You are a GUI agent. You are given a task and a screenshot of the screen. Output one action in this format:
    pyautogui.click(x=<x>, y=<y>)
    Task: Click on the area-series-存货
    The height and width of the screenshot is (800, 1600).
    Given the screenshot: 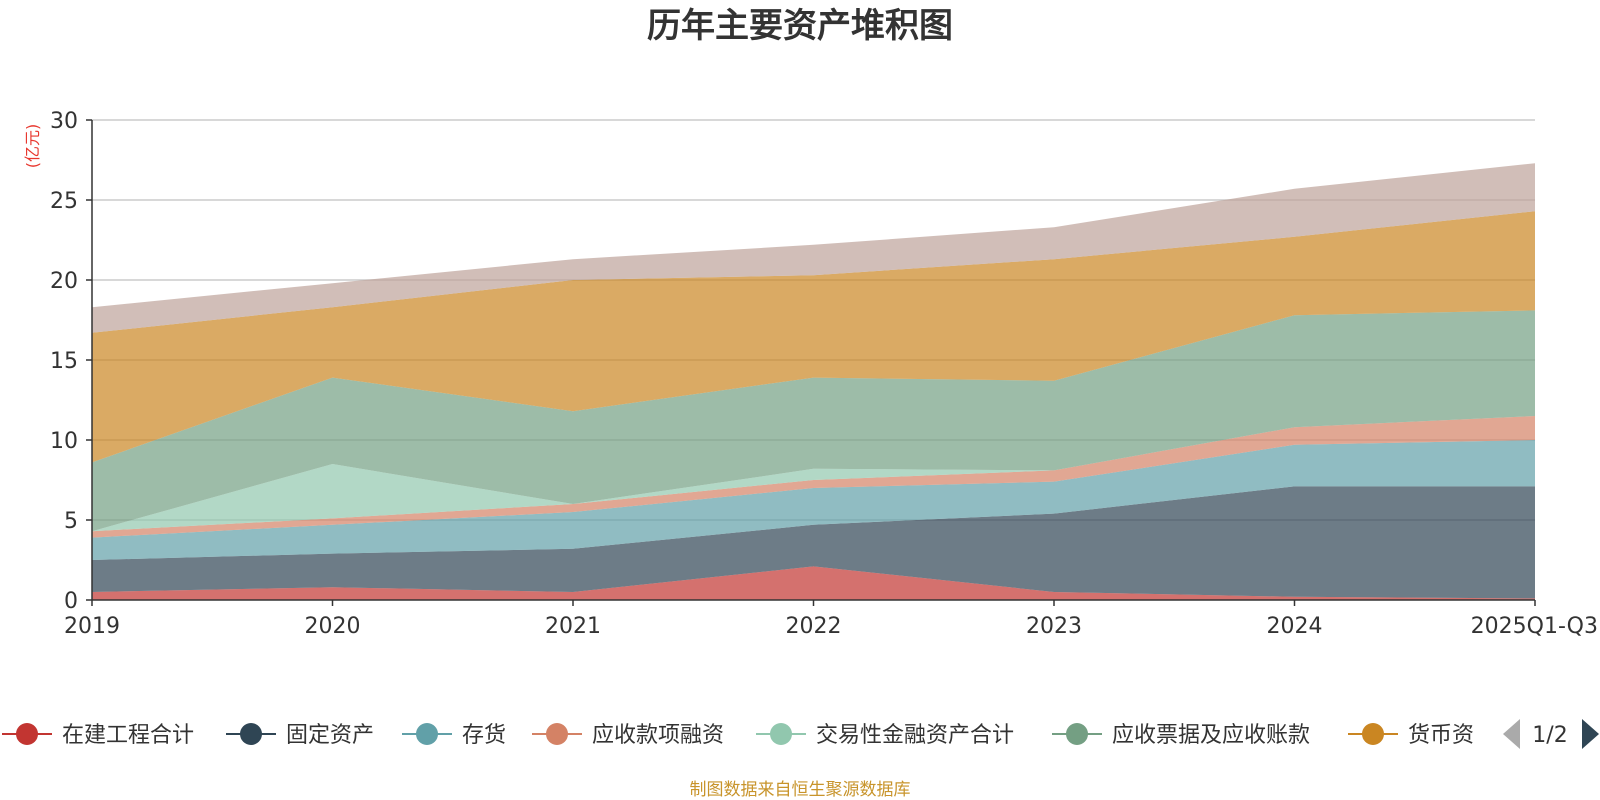 What is the action you would take?
    pyautogui.click(x=813, y=500)
    